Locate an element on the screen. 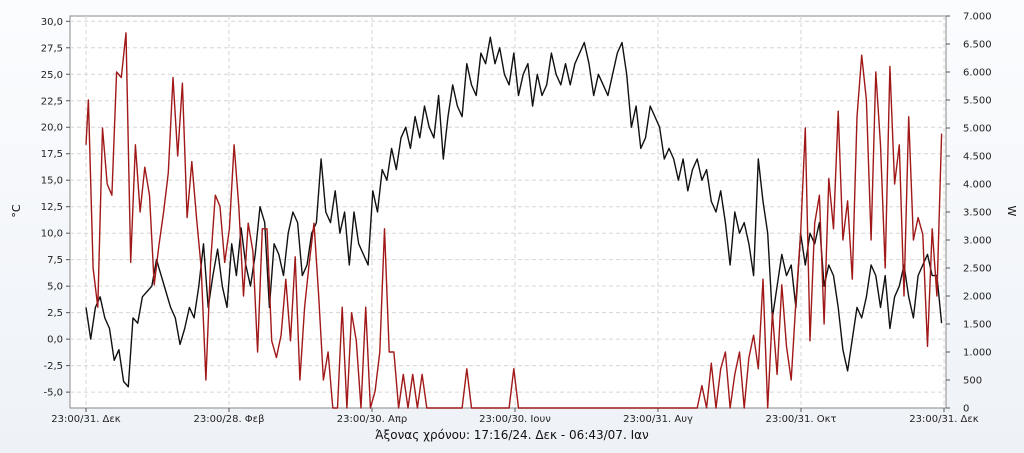 The image size is (1024, 453). left-tick-label: 0,0 is located at coordinates (55, 340).